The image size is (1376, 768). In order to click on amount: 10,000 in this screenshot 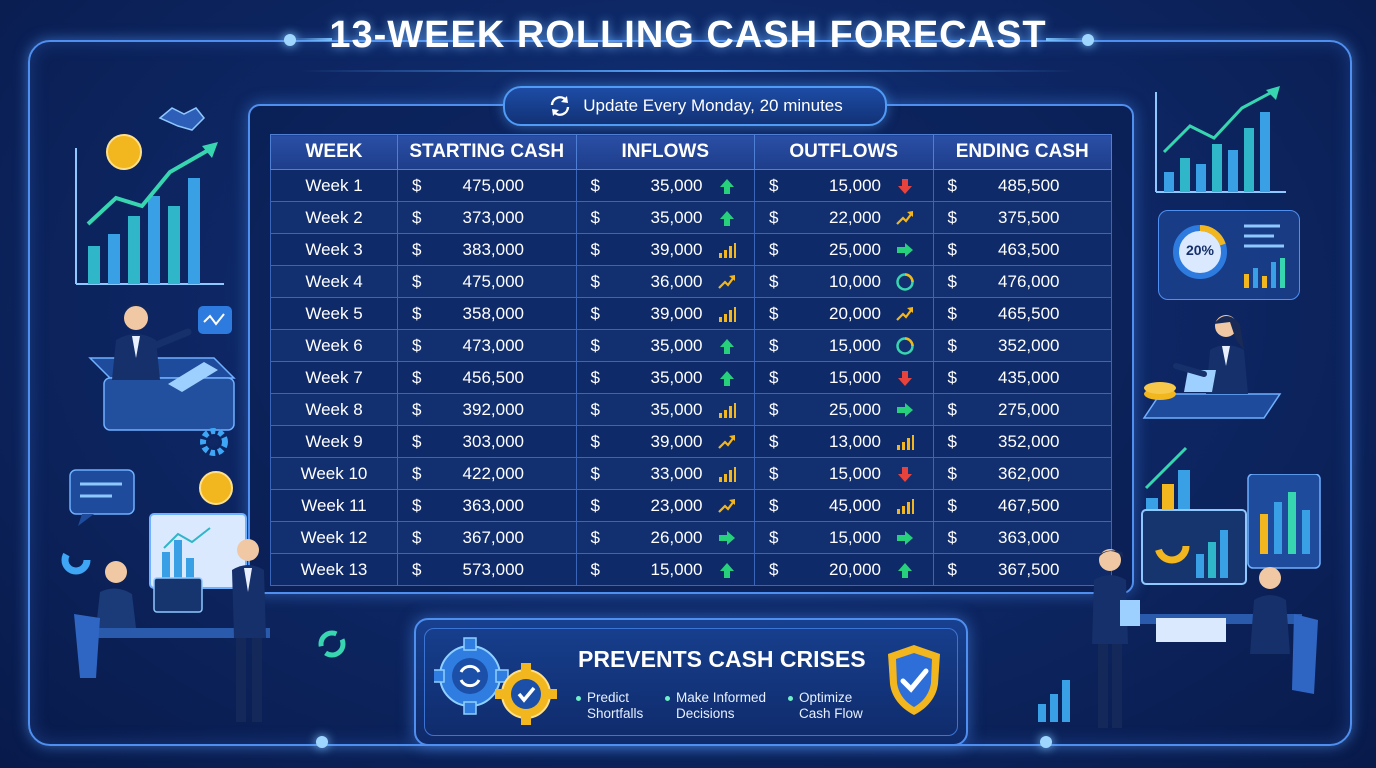, I will do `click(855, 281)`.